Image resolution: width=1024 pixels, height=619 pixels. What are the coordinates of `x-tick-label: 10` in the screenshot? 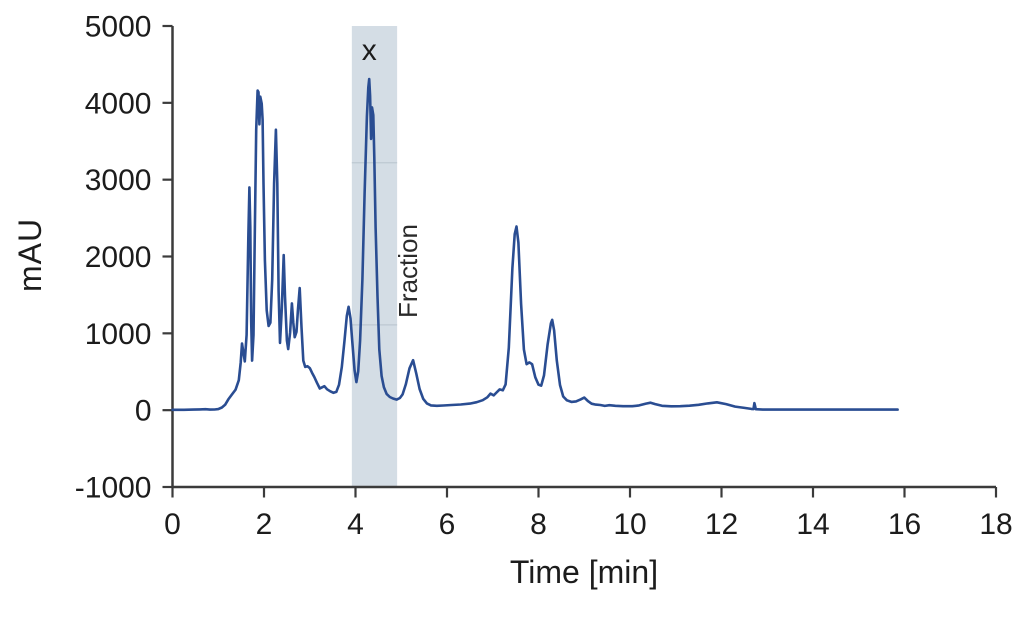 It's located at (629, 524).